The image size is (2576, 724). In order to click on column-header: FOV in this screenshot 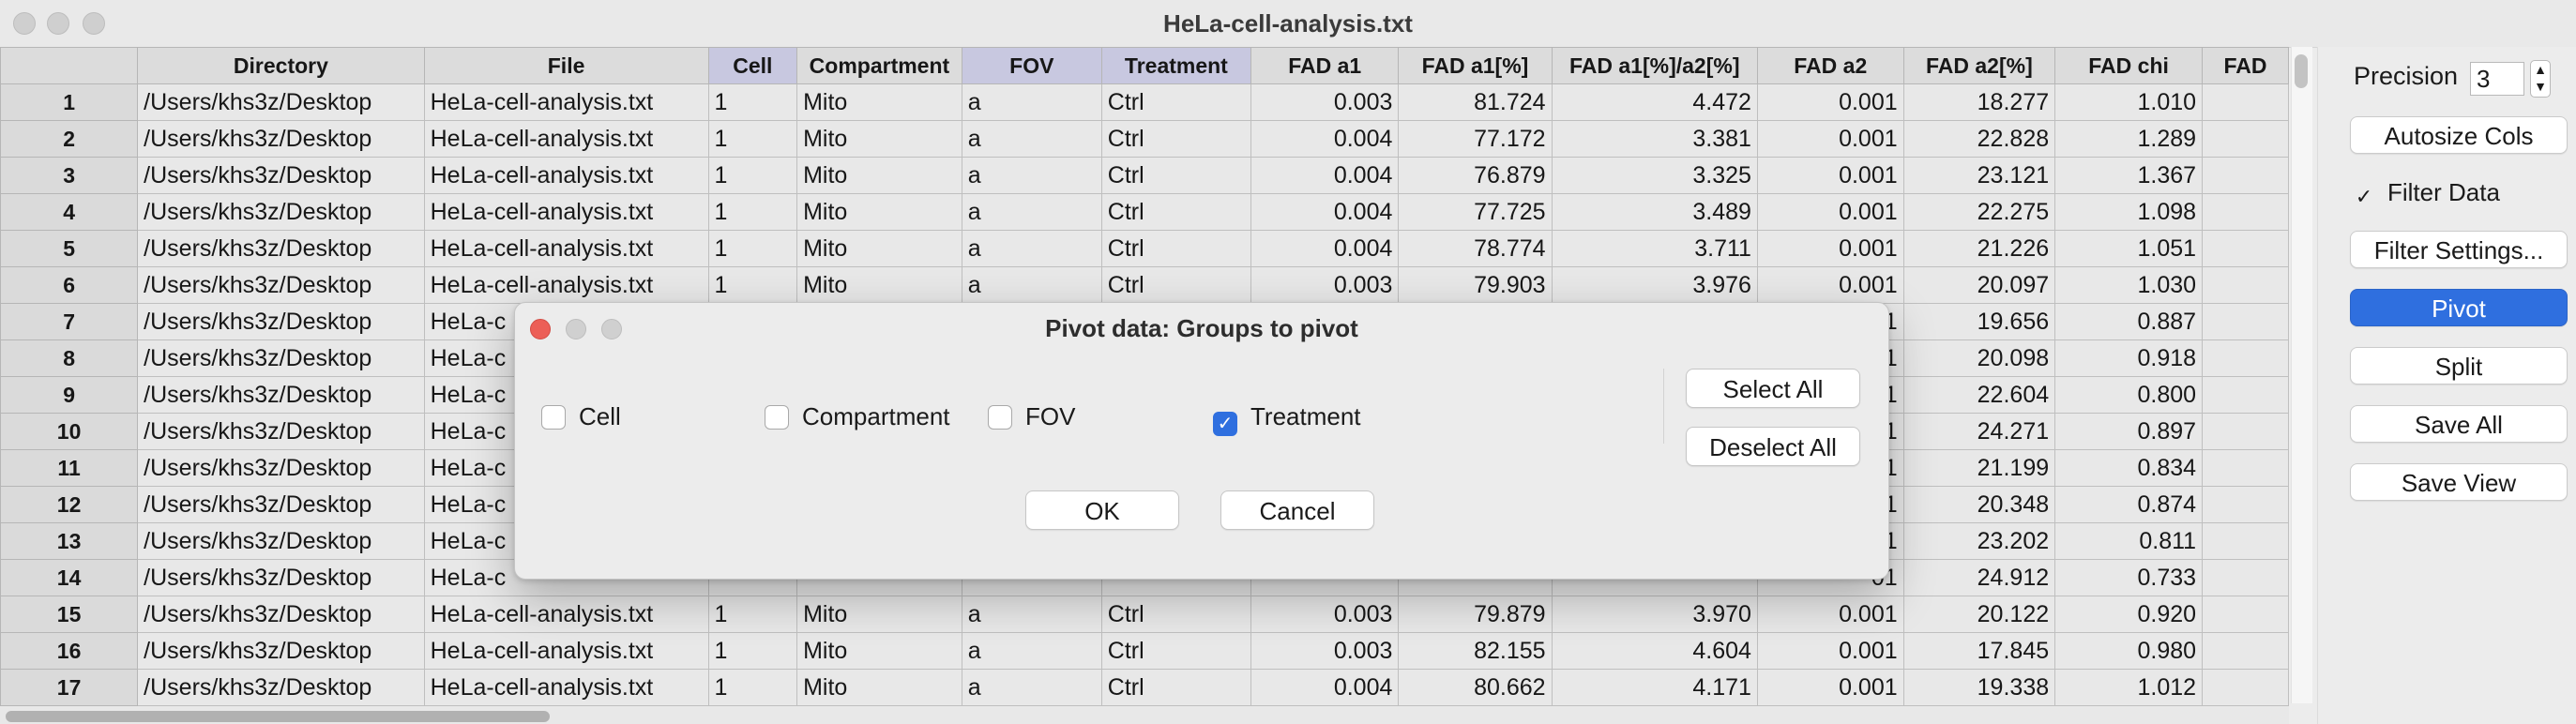, I will do `click(1031, 65)`.